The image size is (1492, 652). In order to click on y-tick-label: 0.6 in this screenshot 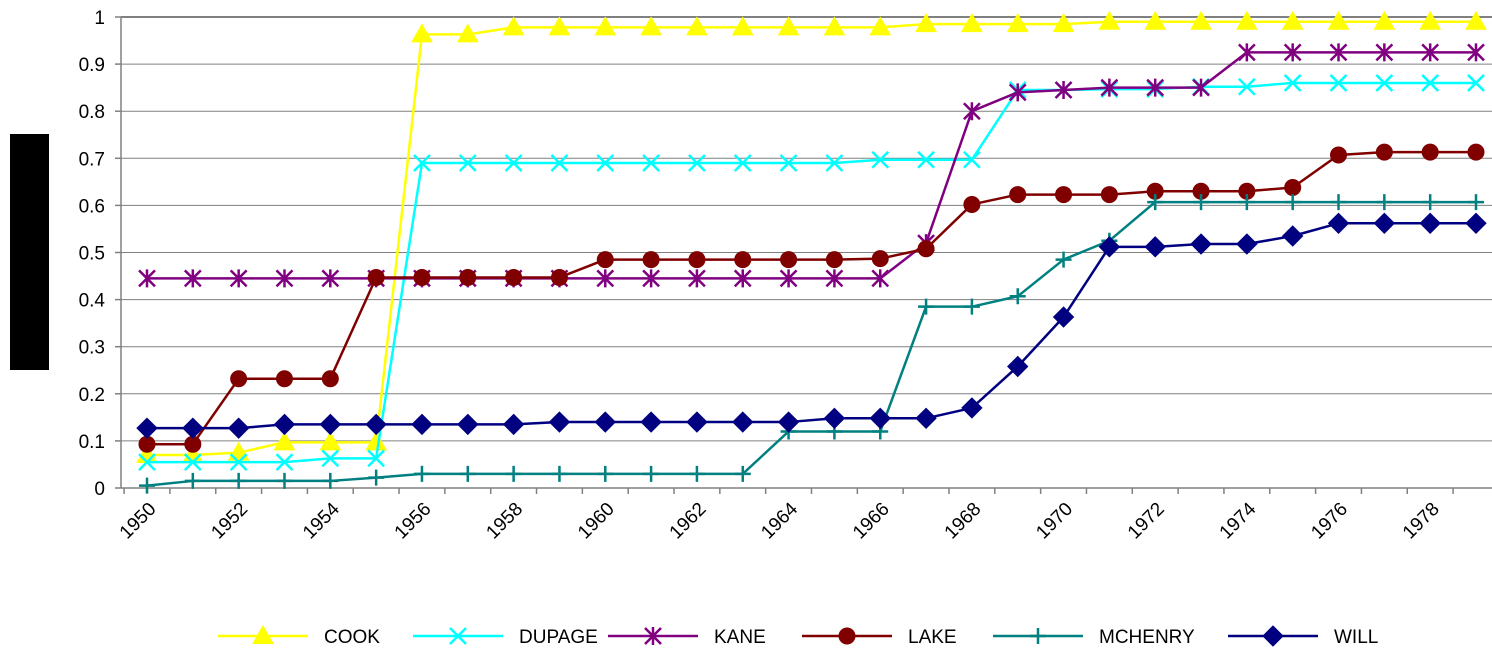, I will do `click(92, 206)`.